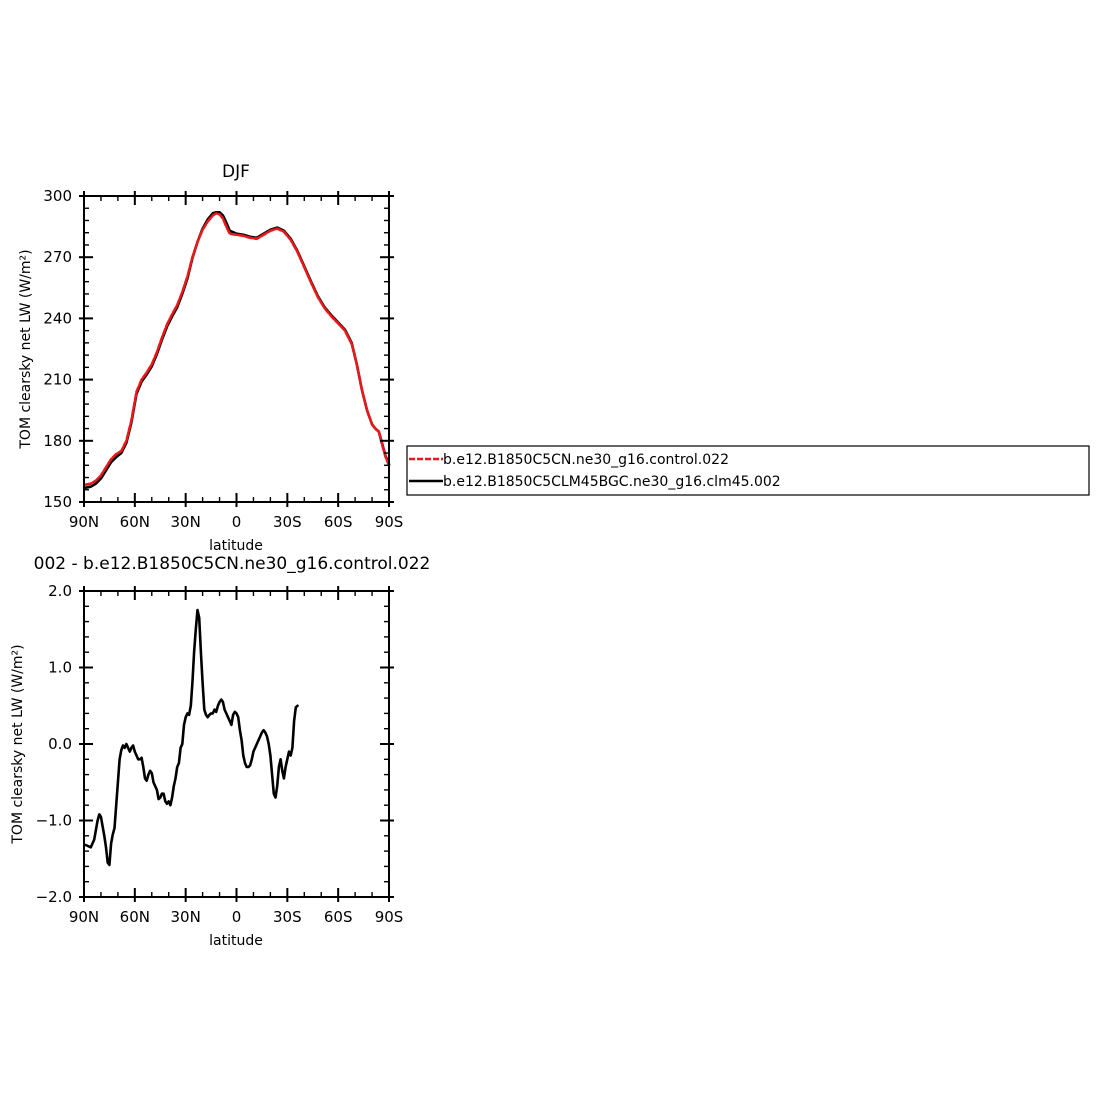 The height and width of the screenshot is (1108, 1106). I want to click on chart-top-series-group, so click(237, 350).